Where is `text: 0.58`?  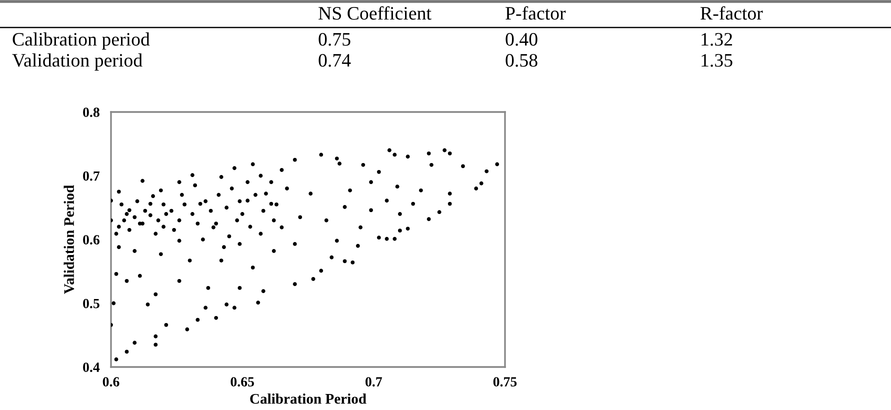
text: 0.58 is located at coordinates (522, 60).